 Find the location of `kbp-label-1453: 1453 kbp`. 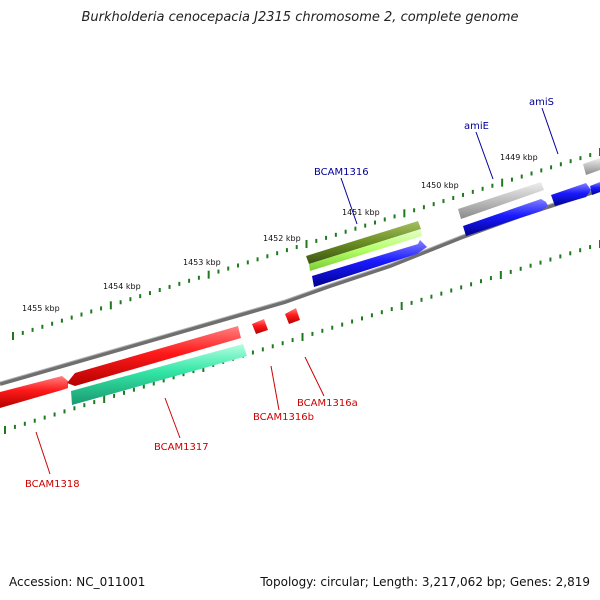

kbp-label-1453: 1453 kbp is located at coordinates (202, 262).